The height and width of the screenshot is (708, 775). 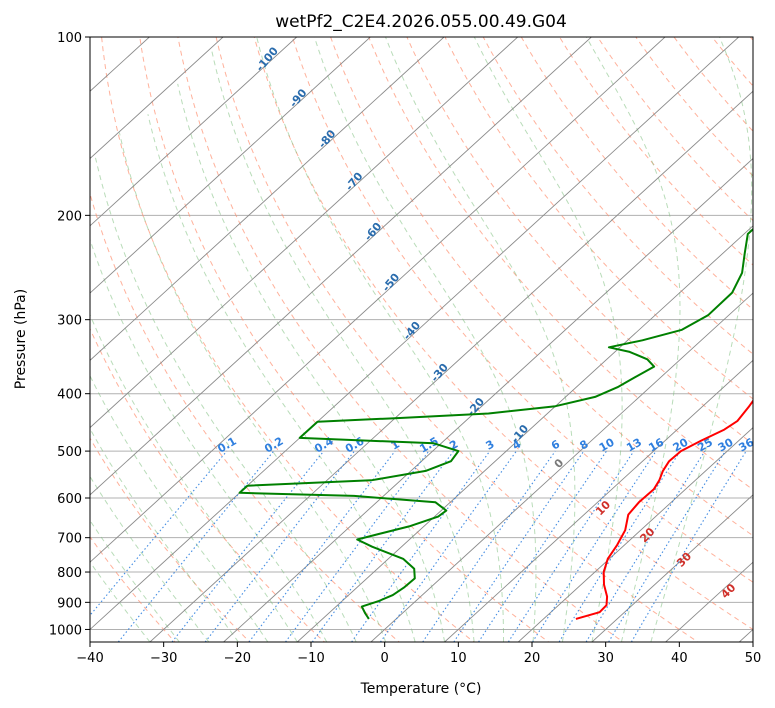 What do you see at coordinates (418, 654) in the screenshot?
I see `x-axis: −40 −30 −20 −10 0 10 20 30 40 50` at bounding box center [418, 654].